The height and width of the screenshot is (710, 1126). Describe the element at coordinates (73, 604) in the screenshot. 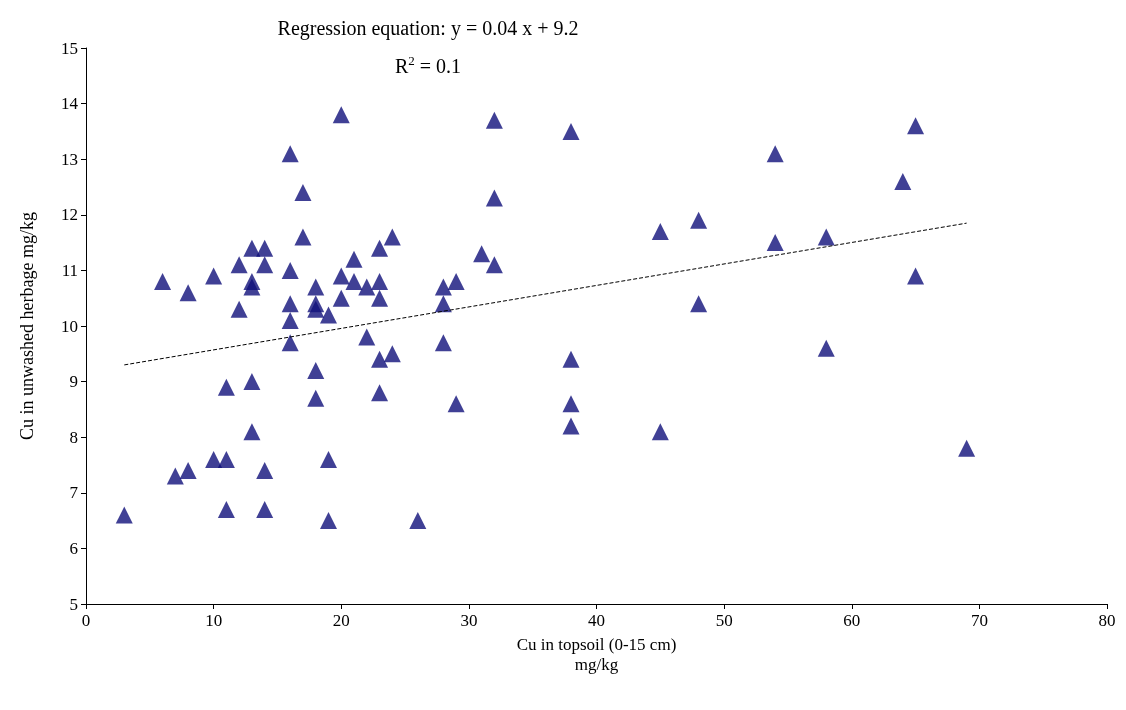

I see `y-tick-label: 5` at that location.